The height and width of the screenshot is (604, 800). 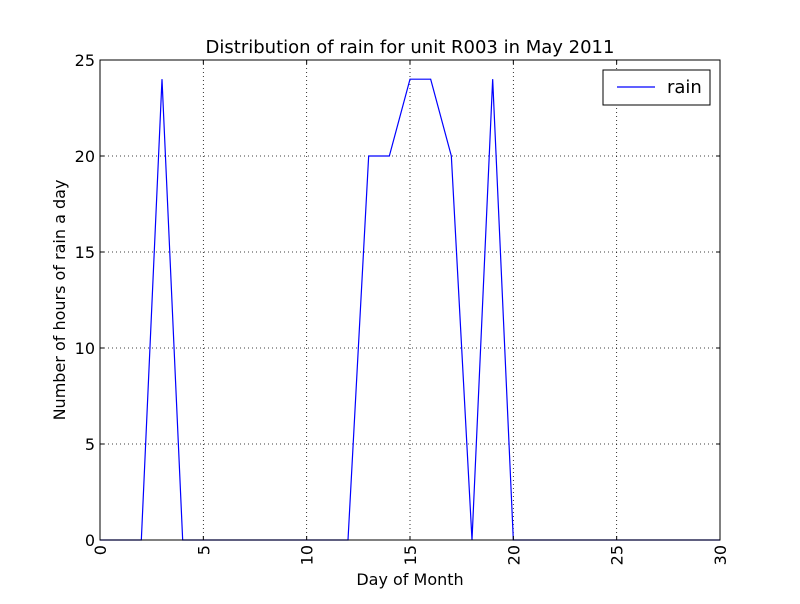 What do you see at coordinates (656, 87) in the screenshot?
I see `legend: rain` at bounding box center [656, 87].